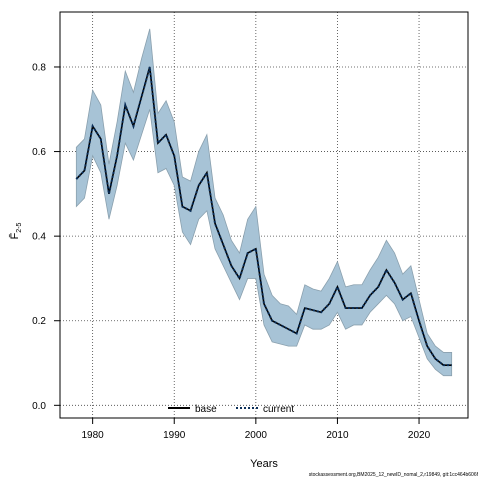 This screenshot has height=480, width=480. I want to click on x-tick-label: 2020, so click(419, 435).